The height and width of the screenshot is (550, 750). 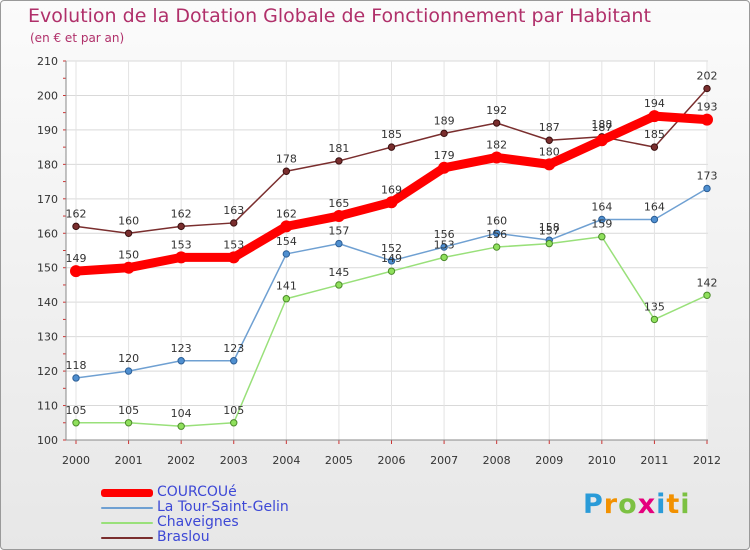 What do you see at coordinates (654, 460) in the screenshot?
I see `x-tick-label: 2011` at bounding box center [654, 460].